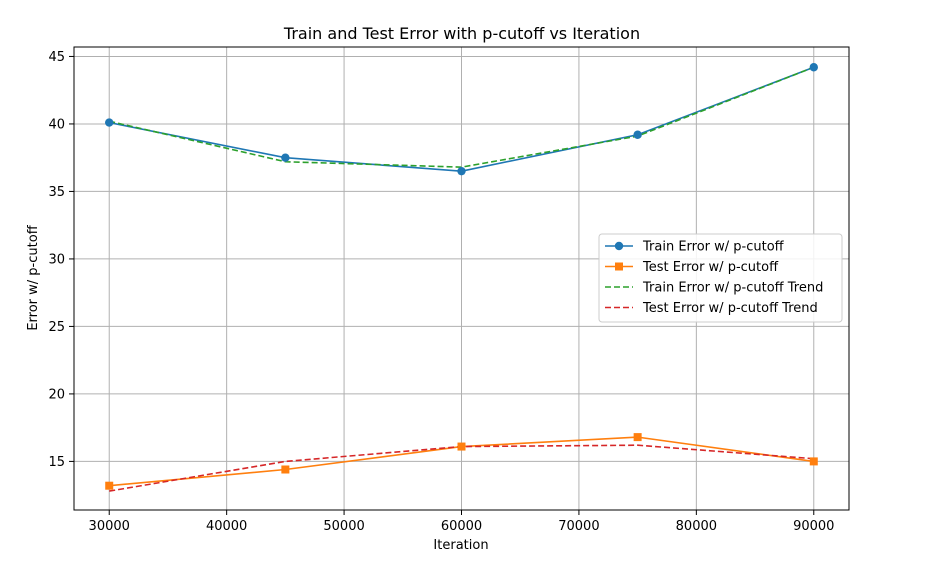  I want to click on x-tick-label: 40000, so click(226, 526).